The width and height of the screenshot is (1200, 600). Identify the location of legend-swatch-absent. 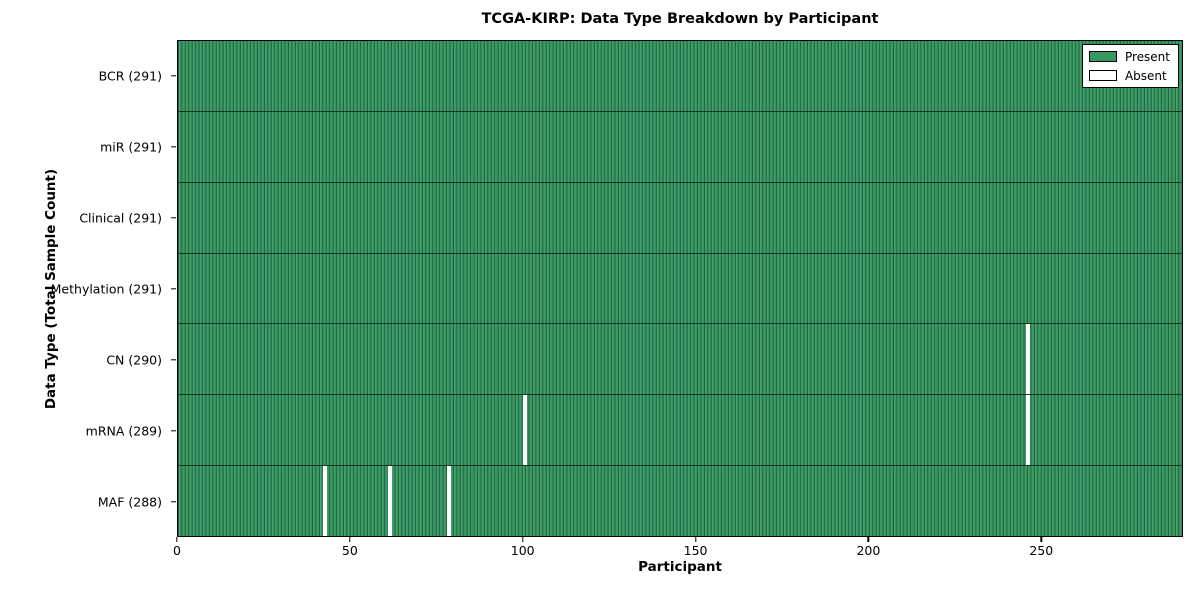
(1102, 75).